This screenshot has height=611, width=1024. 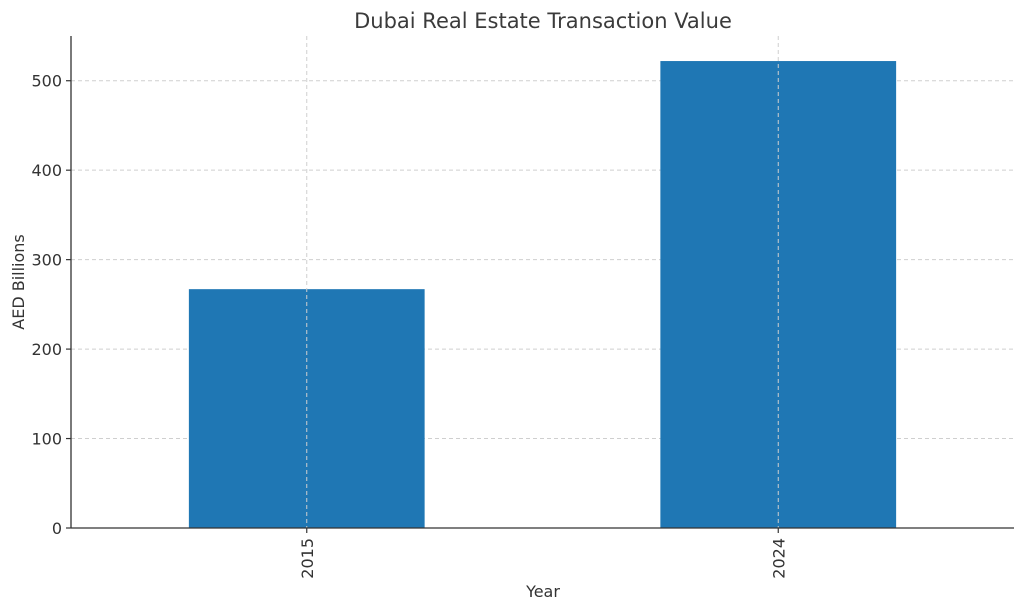 What do you see at coordinates (51, 305) in the screenshot?
I see `y-ticks: 0 100 200 300 400 500` at bounding box center [51, 305].